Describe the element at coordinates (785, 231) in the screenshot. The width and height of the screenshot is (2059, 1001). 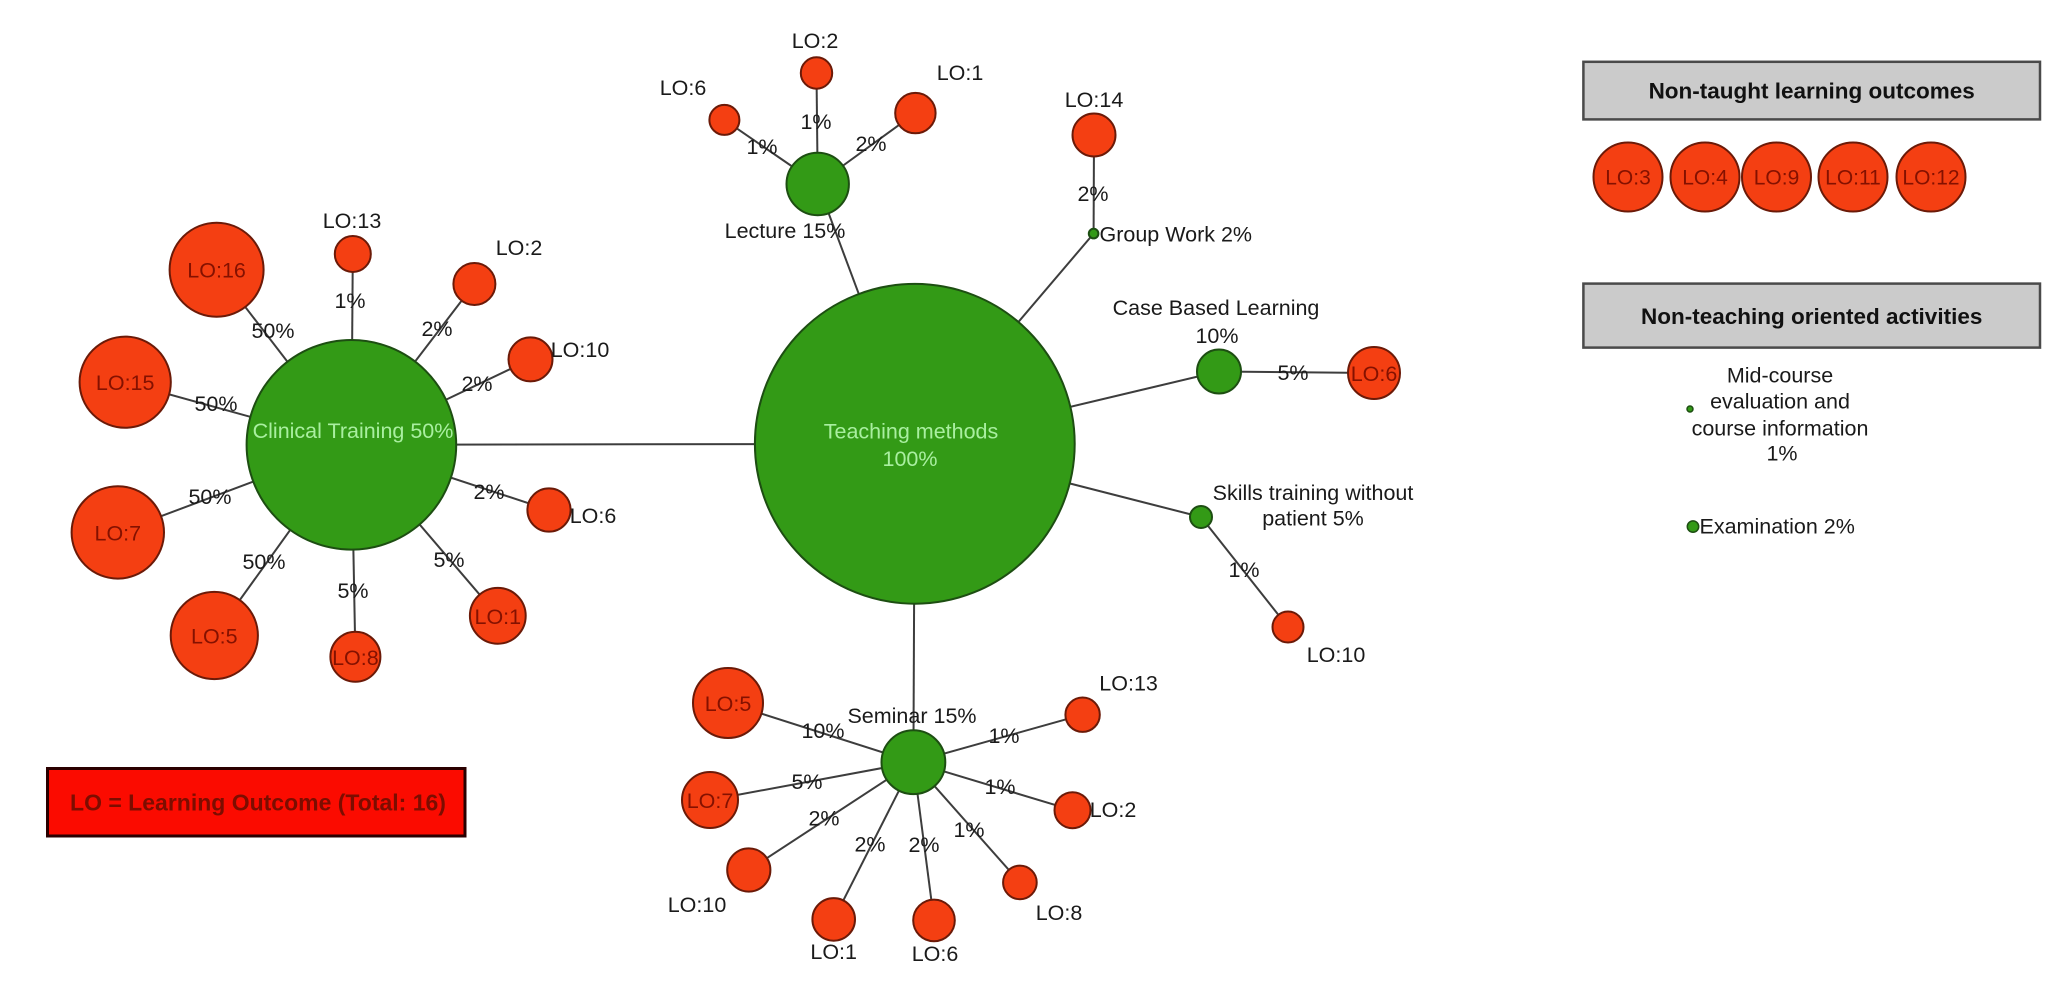
I see `svg-text: Lecture 15%` at that location.